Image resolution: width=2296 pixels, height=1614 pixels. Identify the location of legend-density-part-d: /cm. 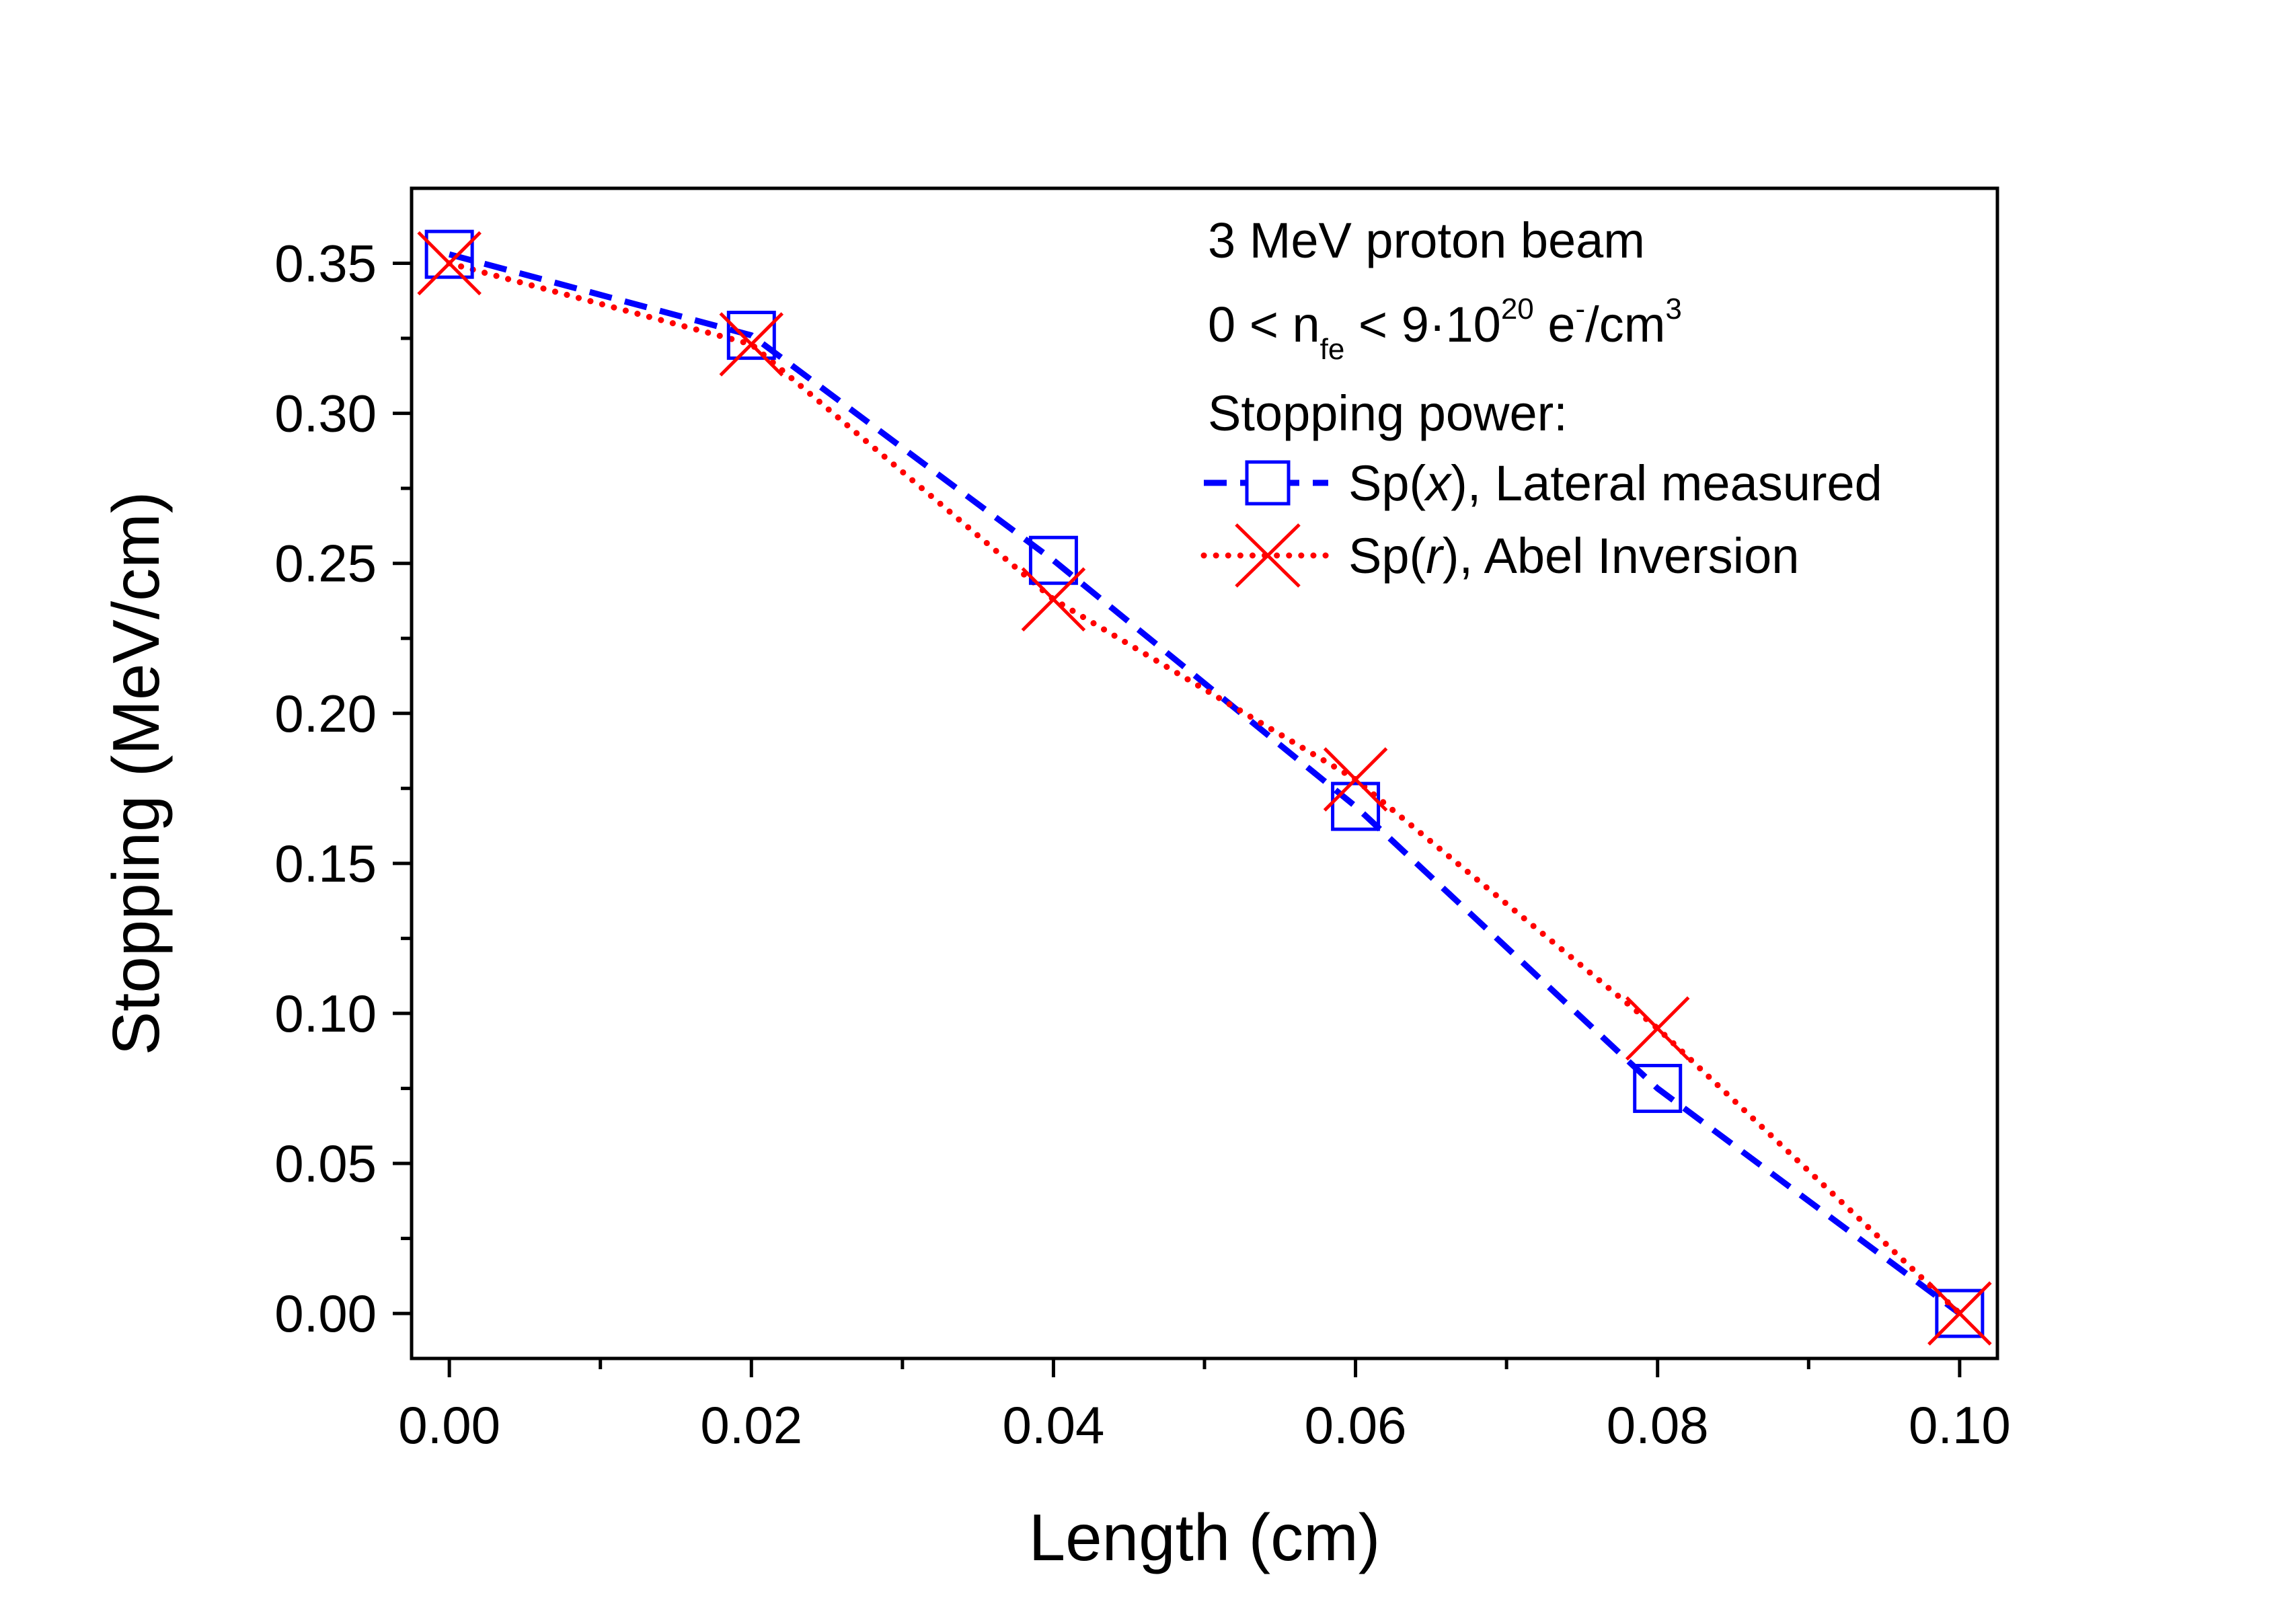
(1625, 324).